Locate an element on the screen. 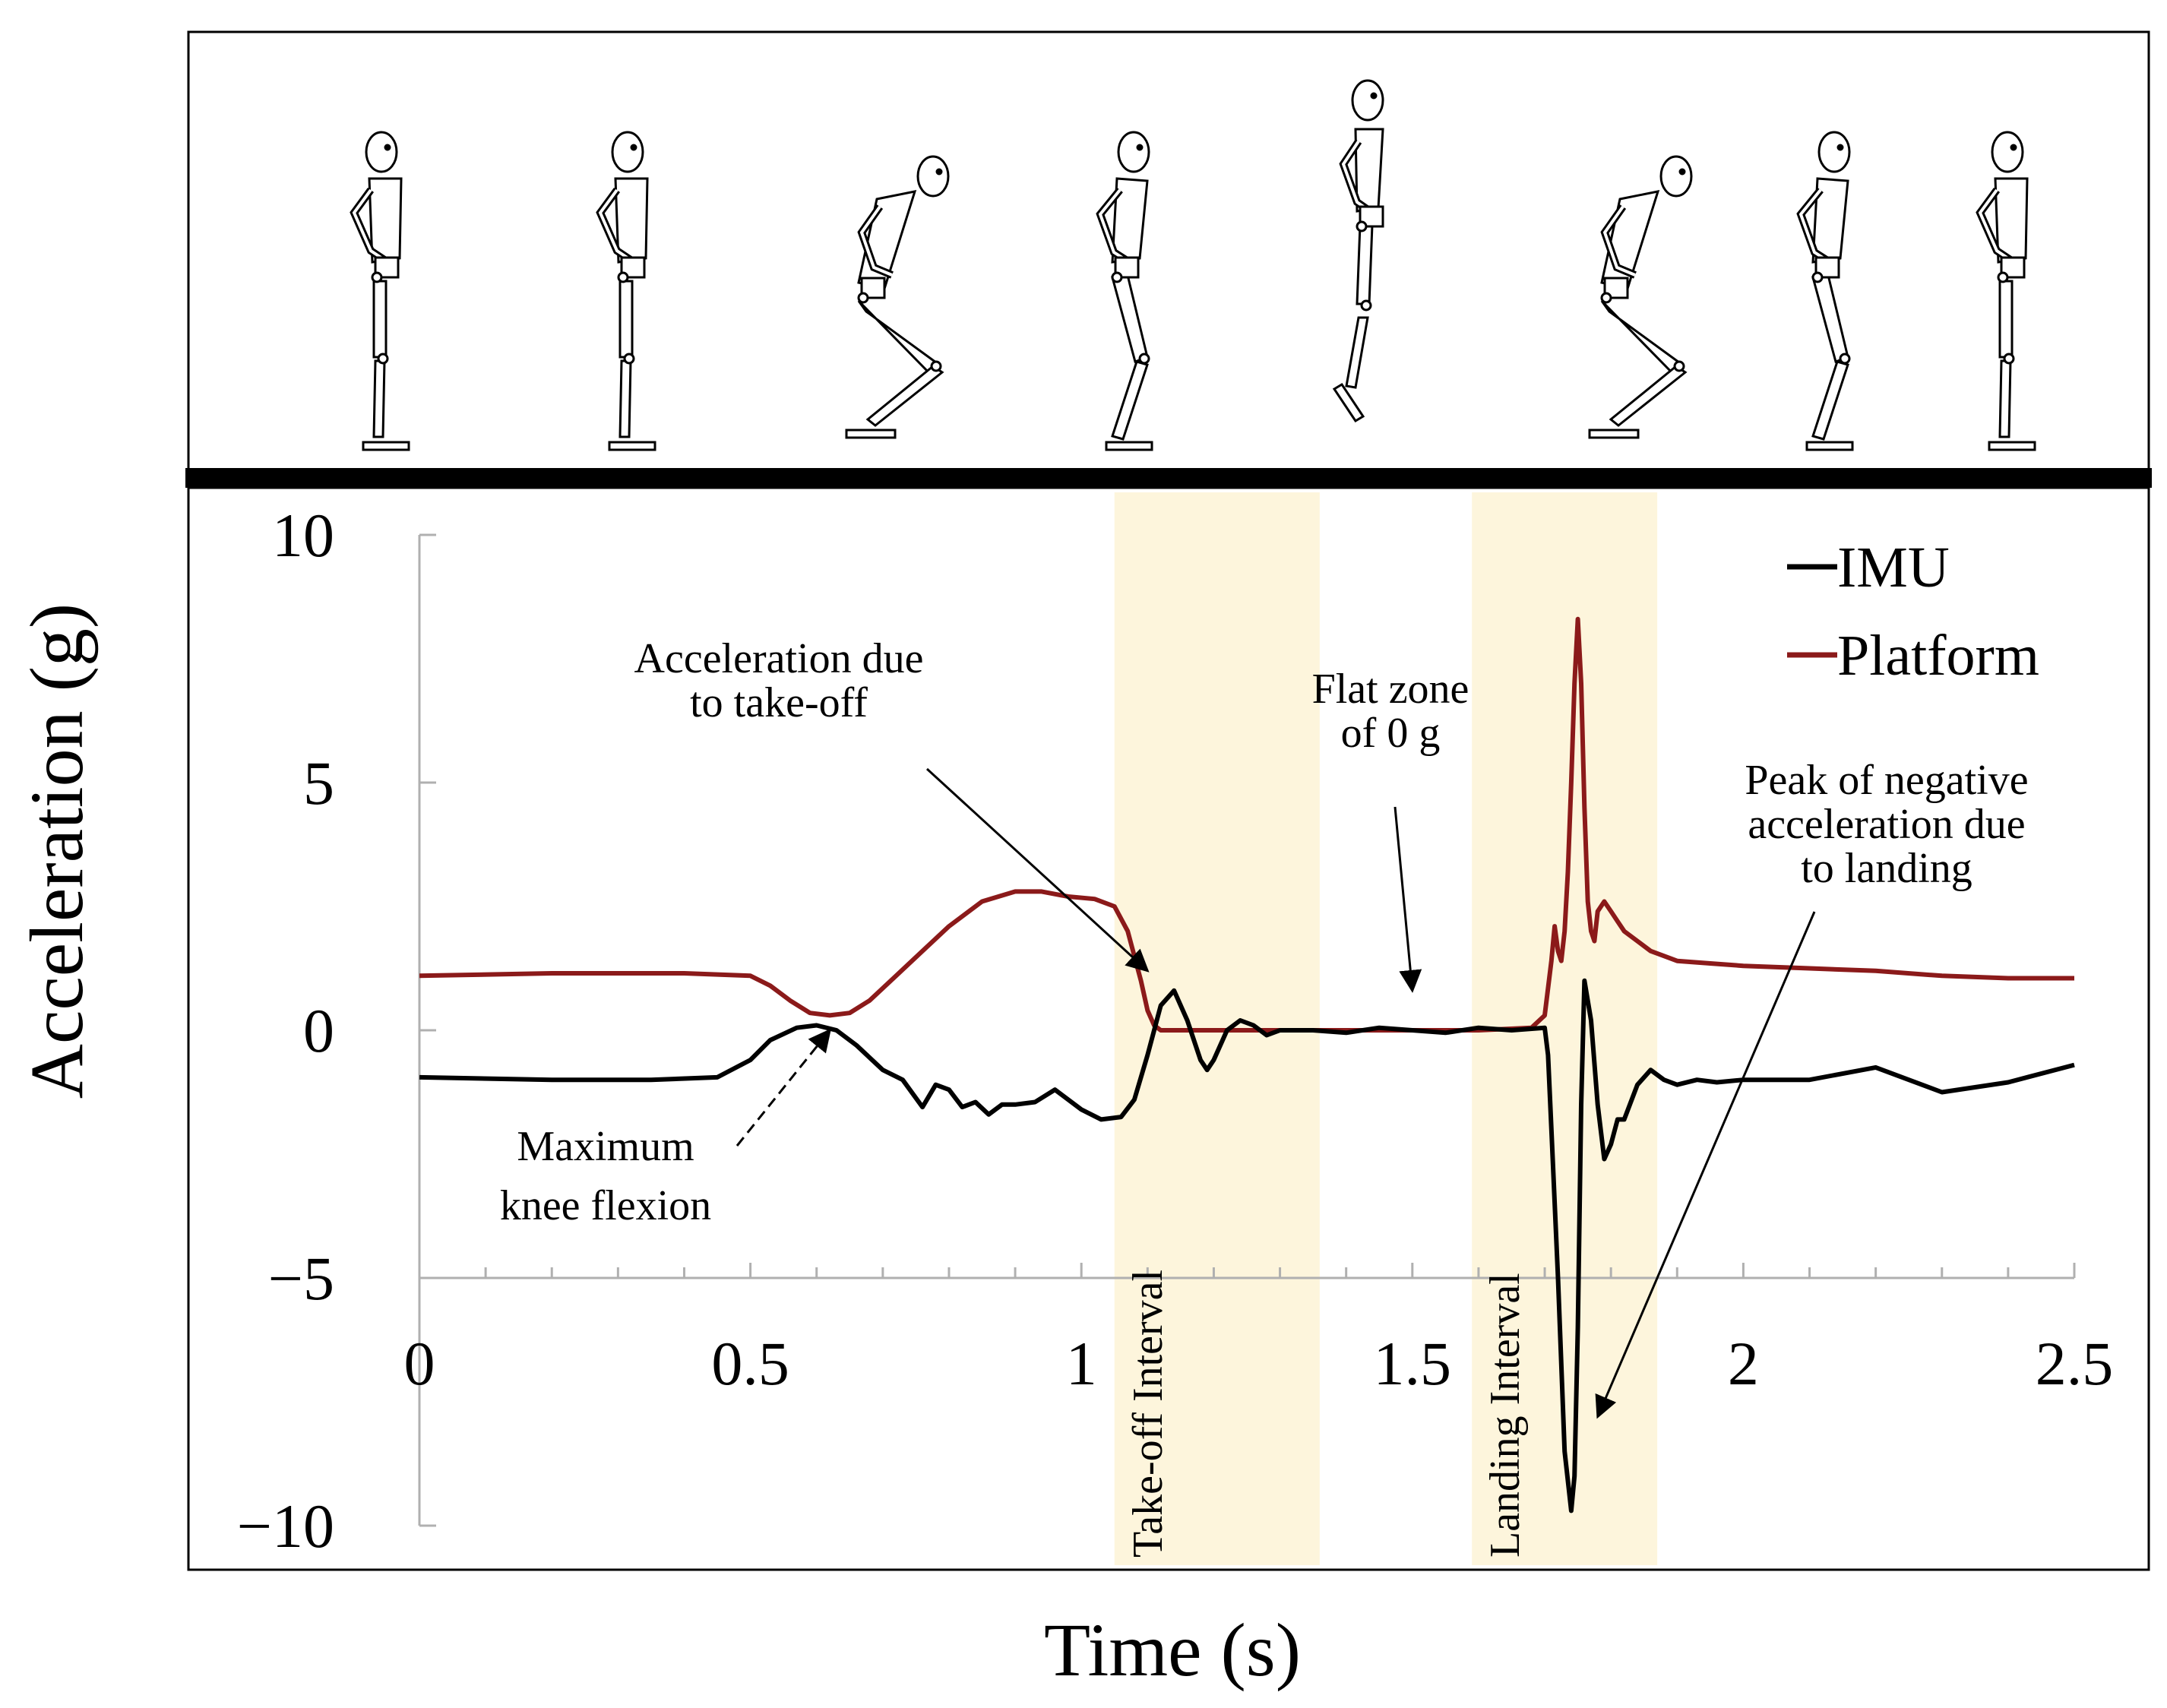 The width and height of the screenshot is (2167, 1708). annotation-text-2: acceleration due is located at coordinates (1886, 824).